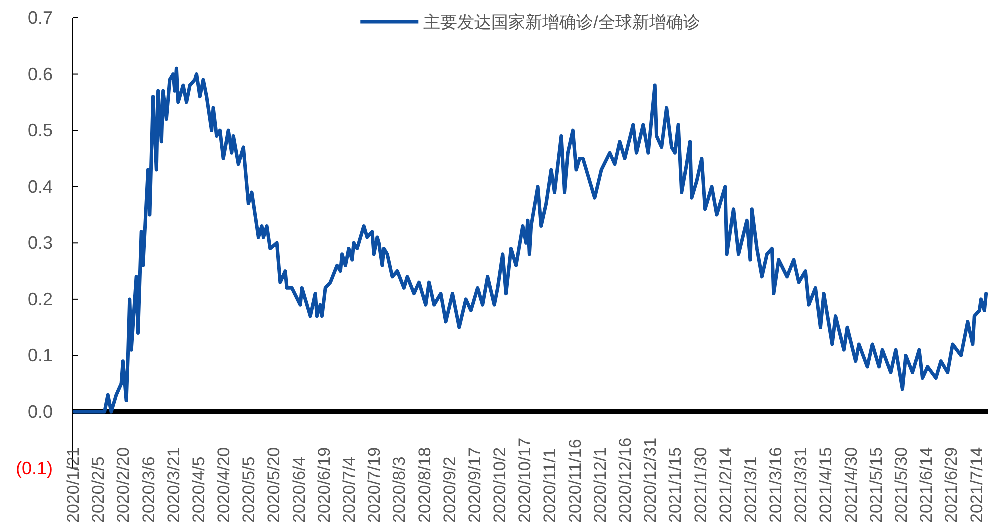 This screenshot has height=532, width=995. Describe the element at coordinates (474, 485) in the screenshot. I see `x-tick-label: 2020/9/17` at that location.